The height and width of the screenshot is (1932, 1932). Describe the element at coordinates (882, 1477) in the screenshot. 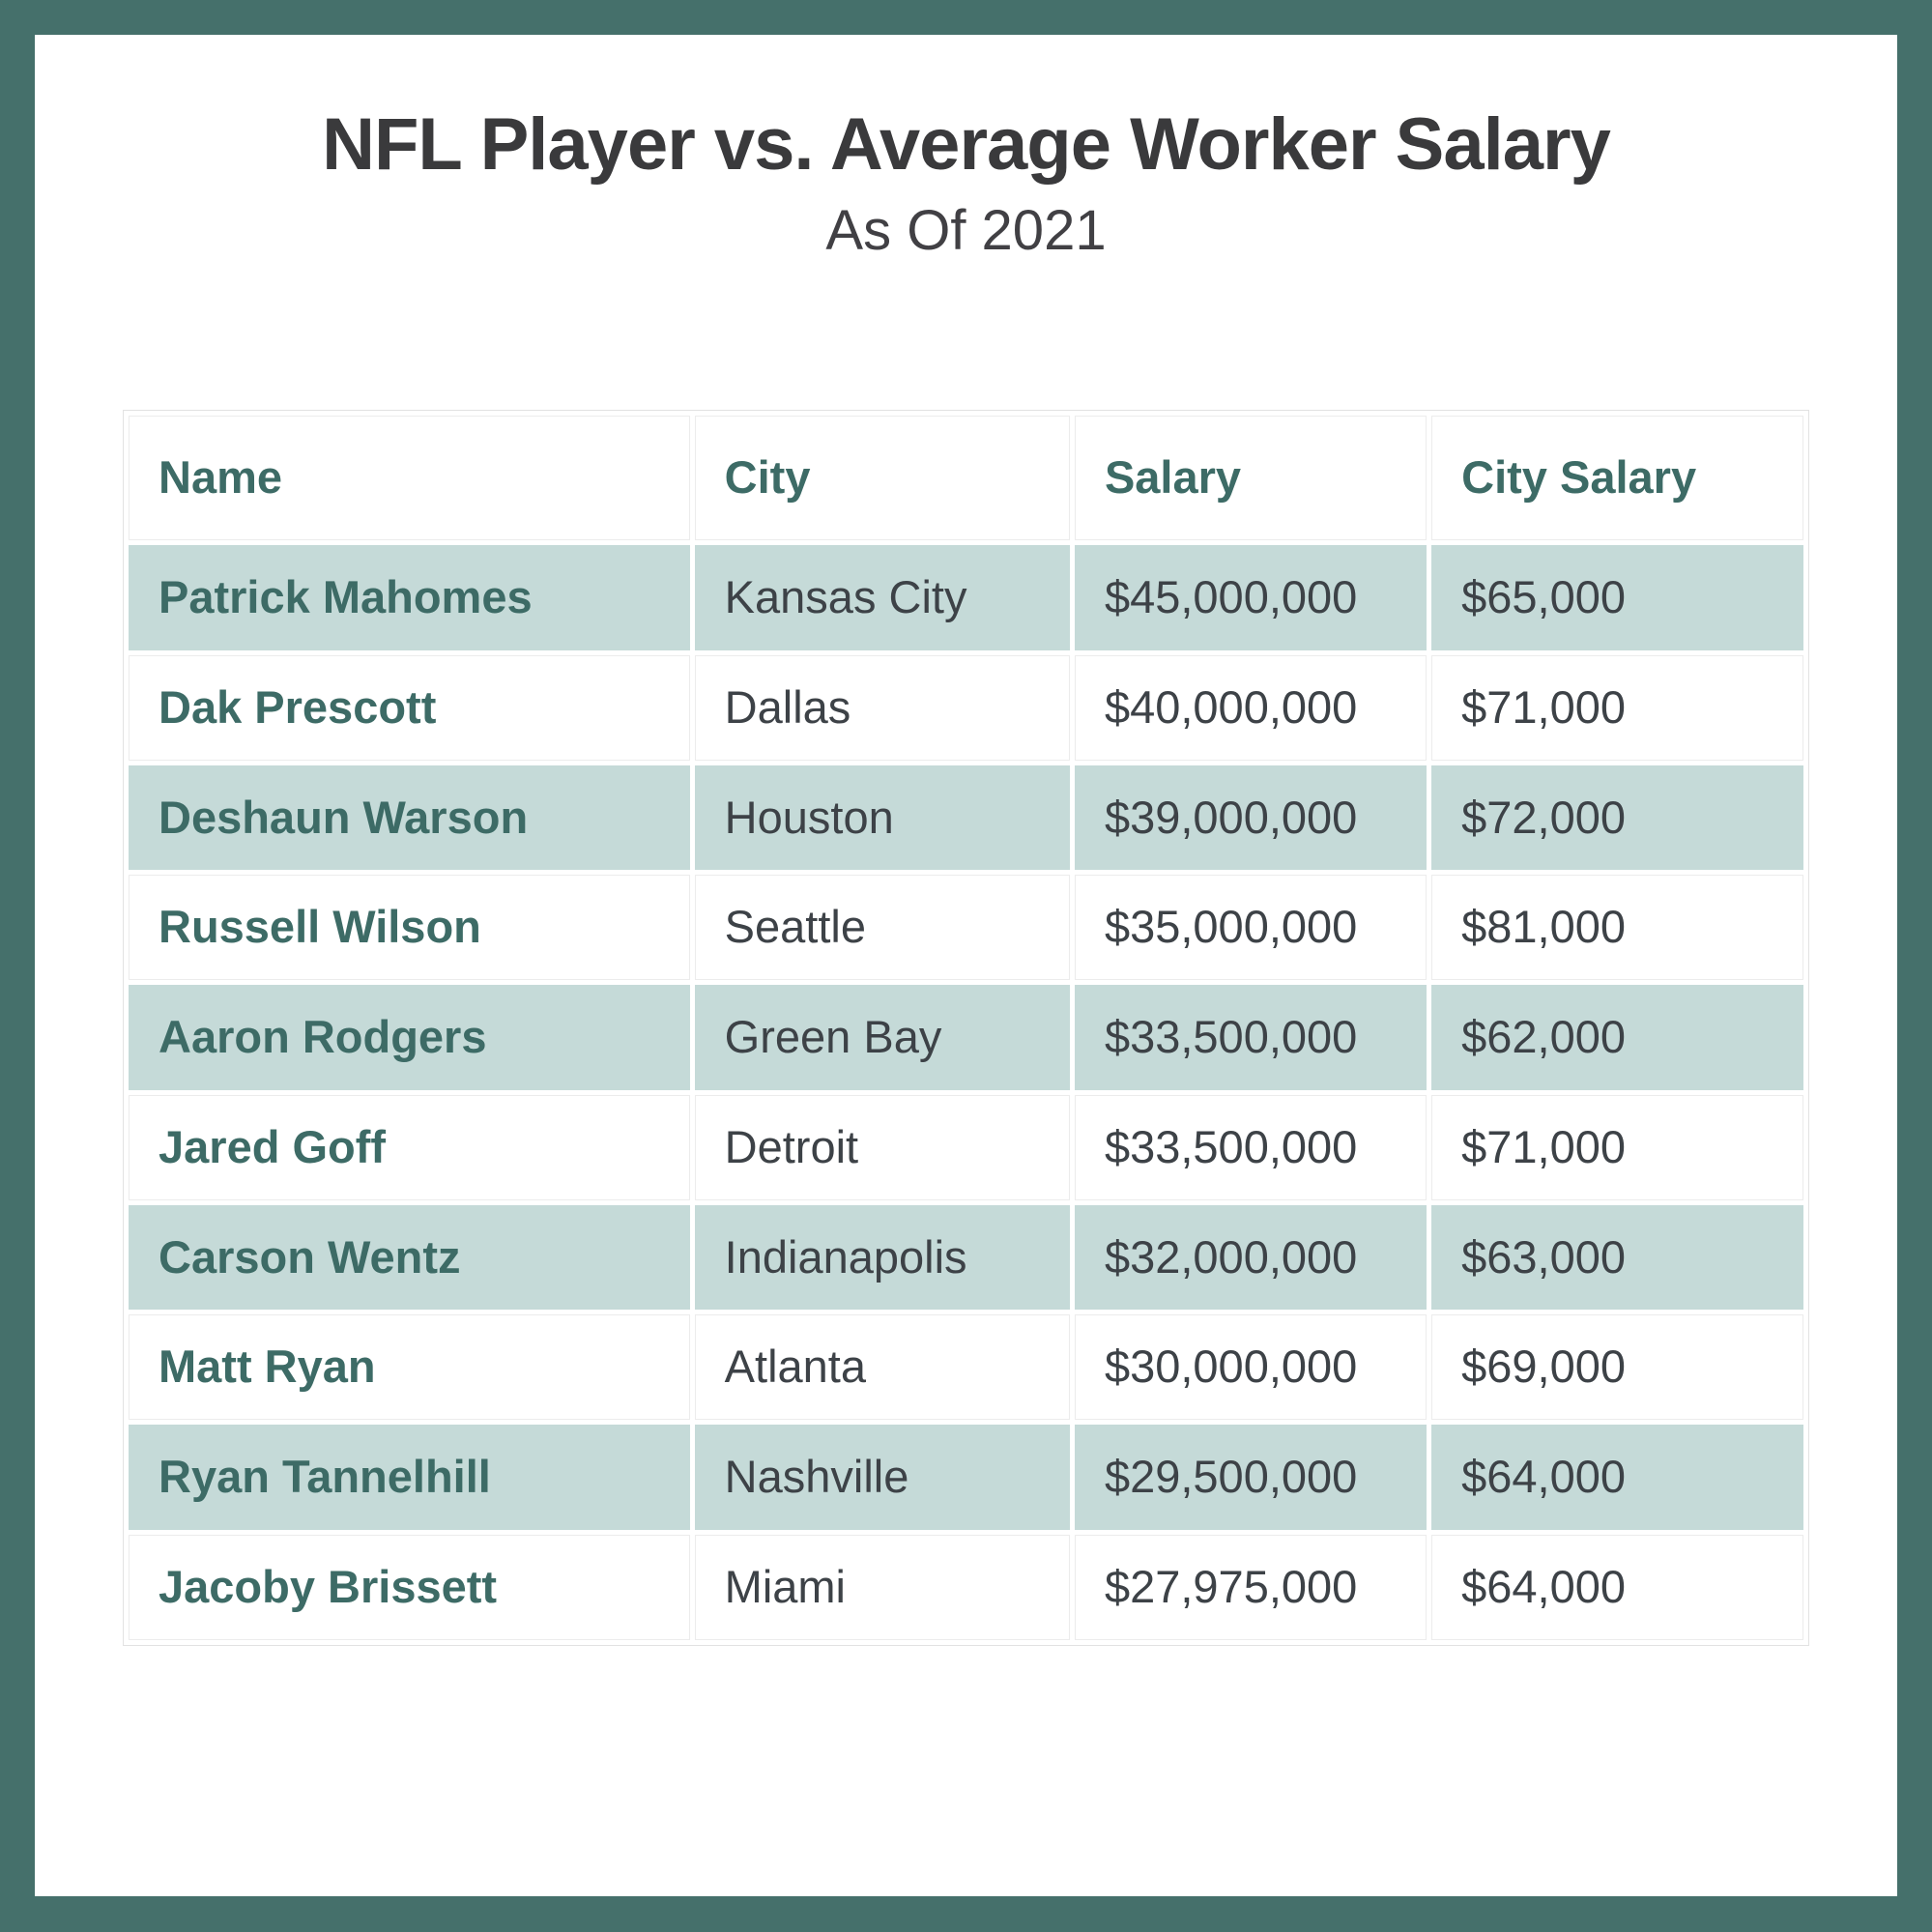

I see `city-cell: Nashville` at that location.